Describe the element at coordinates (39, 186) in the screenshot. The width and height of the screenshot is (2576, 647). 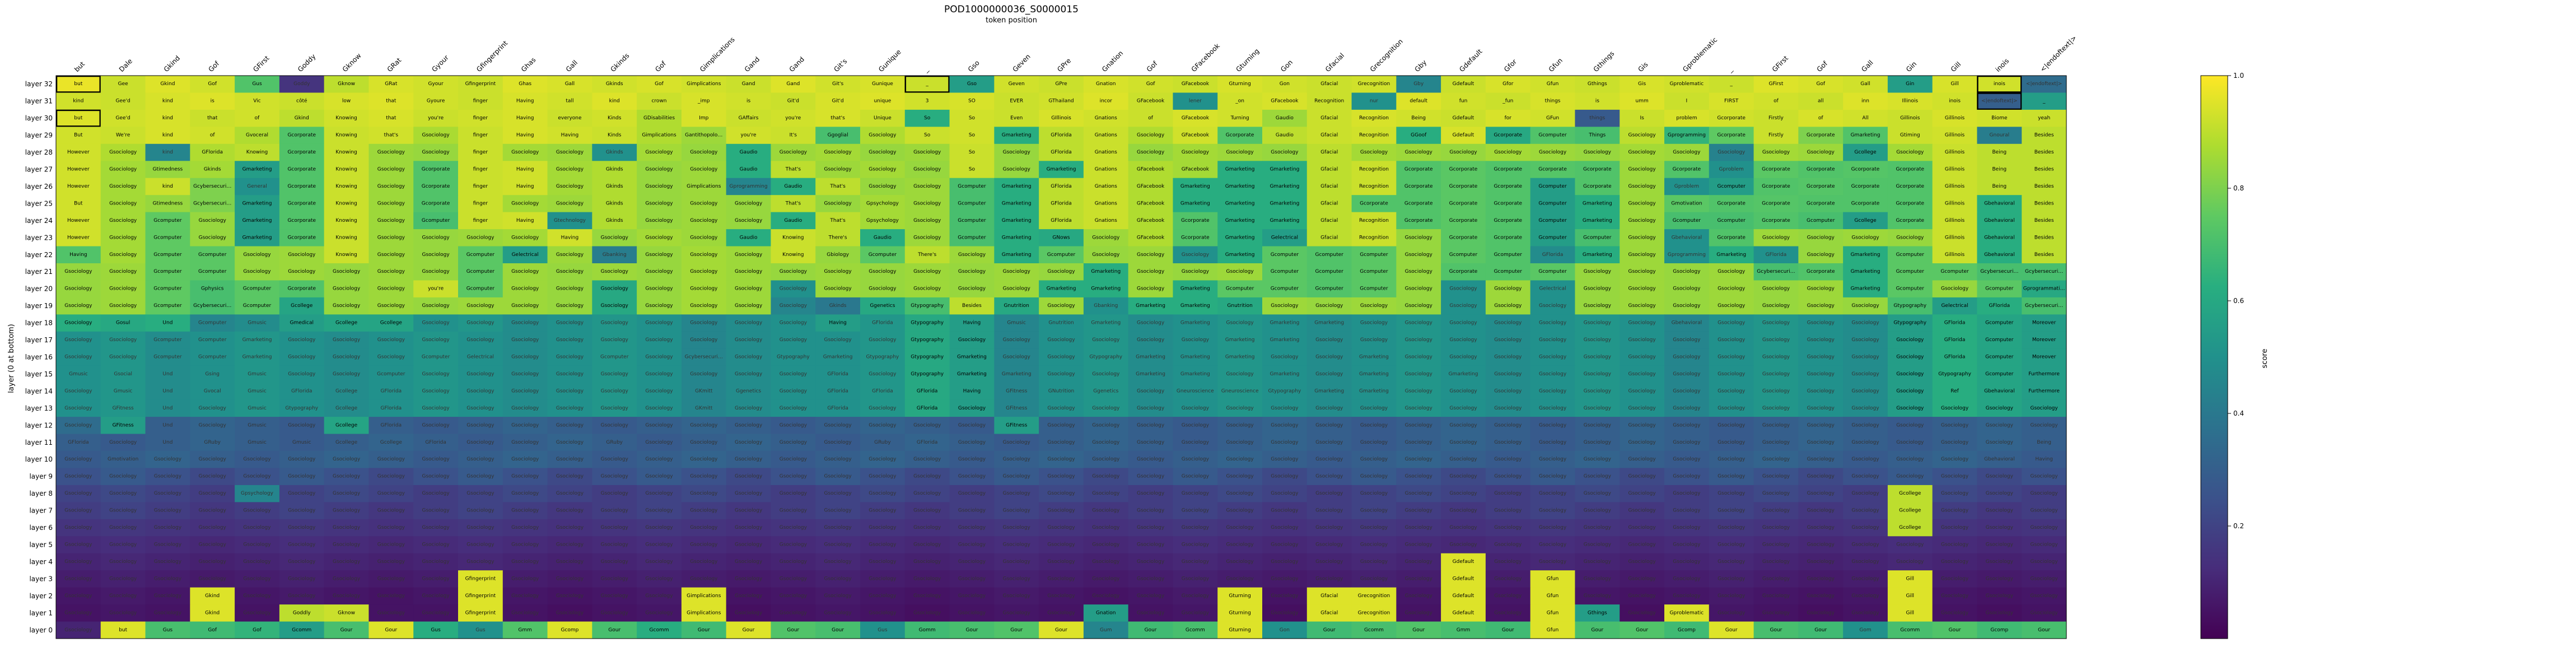
I see `y-tick-label: layer 26` at that location.